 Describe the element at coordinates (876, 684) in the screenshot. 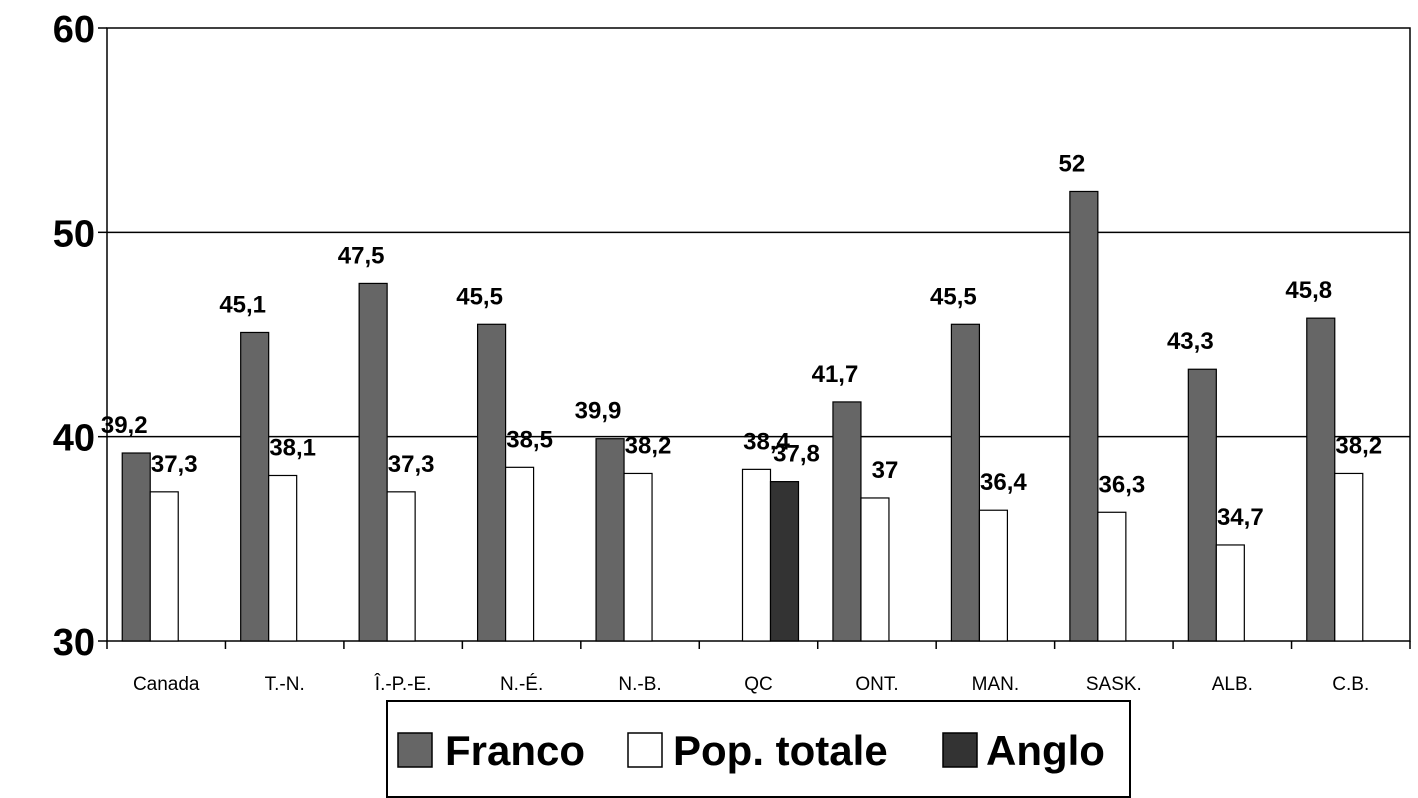

I see `x-tick-label: ONT.` at that location.